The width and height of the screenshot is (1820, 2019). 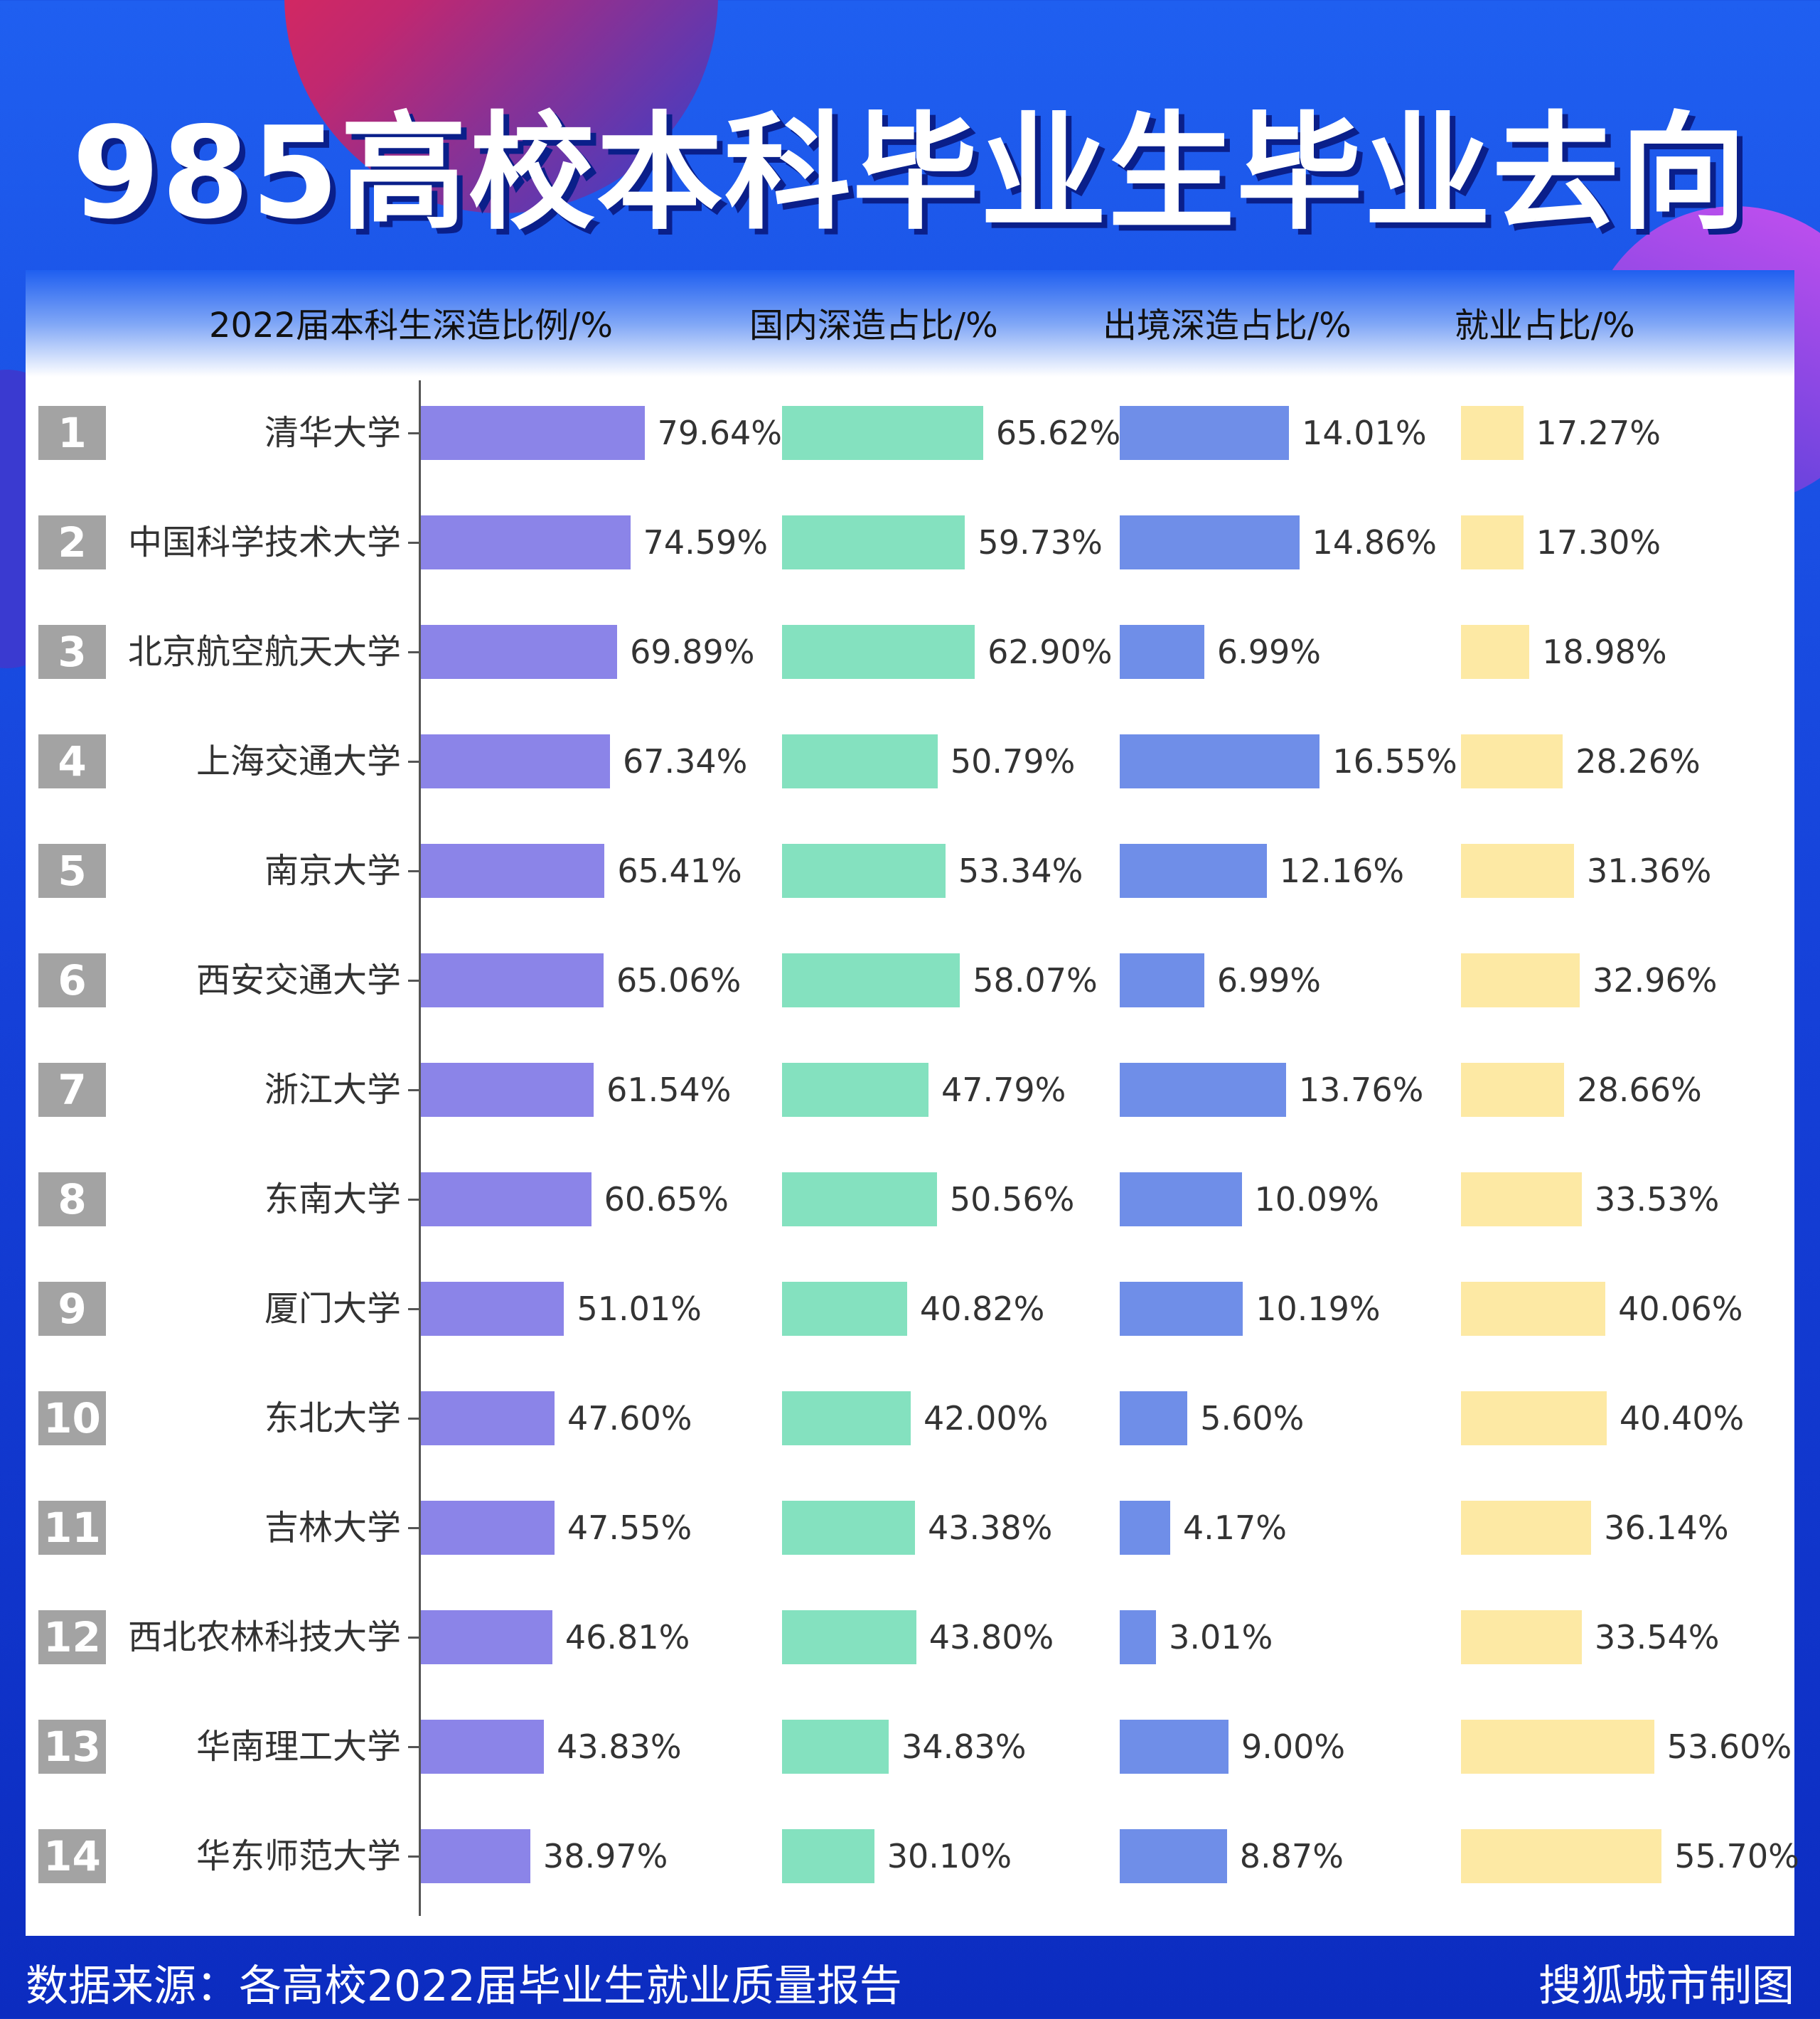 What do you see at coordinates (1682, 1418) in the screenshot?
I see `data-label: 40.40%` at bounding box center [1682, 1418].